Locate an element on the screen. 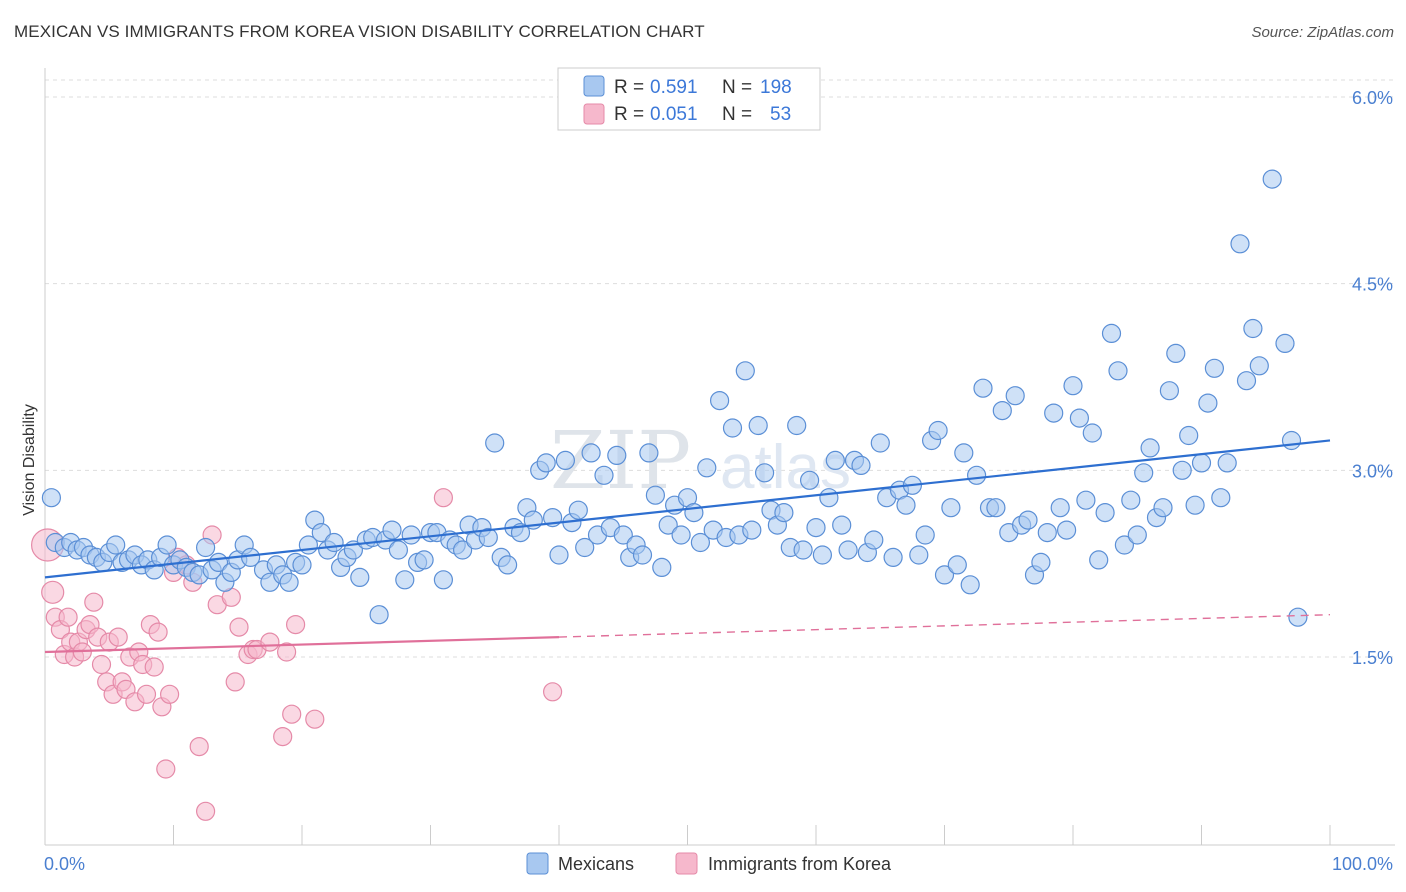 This screenshot has width=1406, height=892. y-tick-labels: 1.5% 3.0% 4.5% 6.0% is located at coordinates (1372, 378).